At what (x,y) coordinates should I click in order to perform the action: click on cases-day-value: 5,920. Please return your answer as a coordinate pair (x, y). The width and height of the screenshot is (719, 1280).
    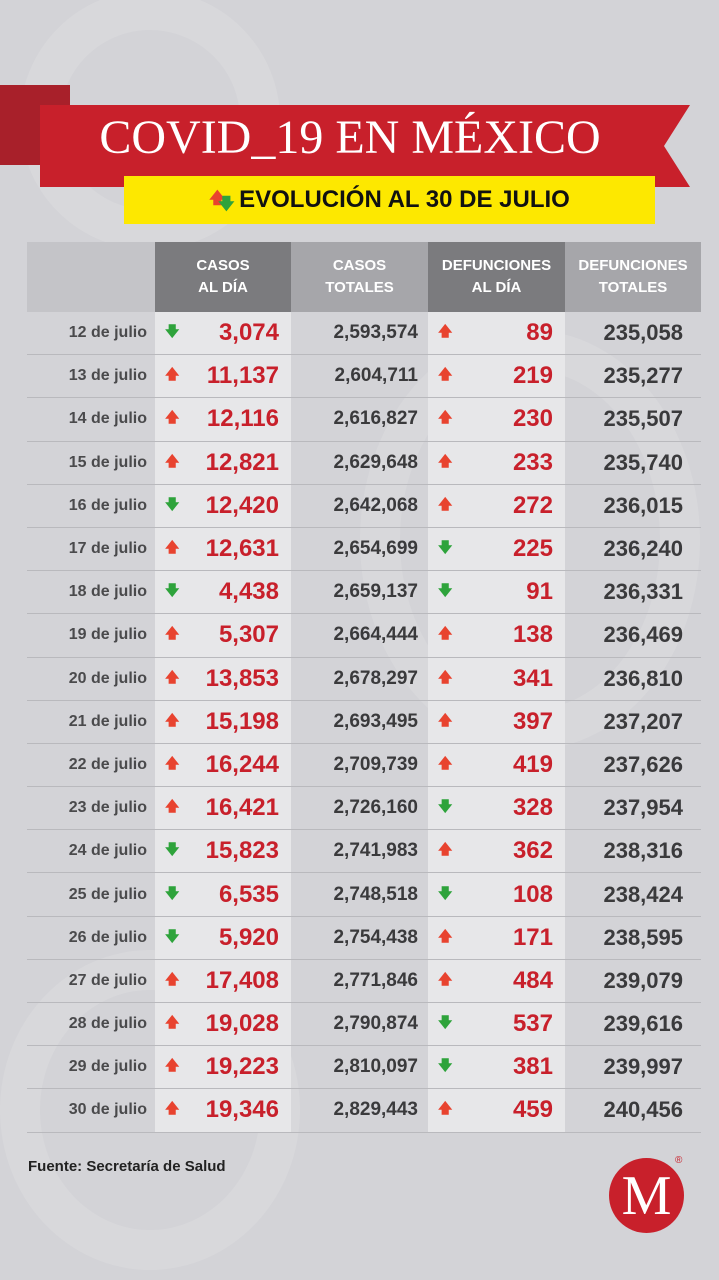
    Looking at the image, I should click on (248, 937).